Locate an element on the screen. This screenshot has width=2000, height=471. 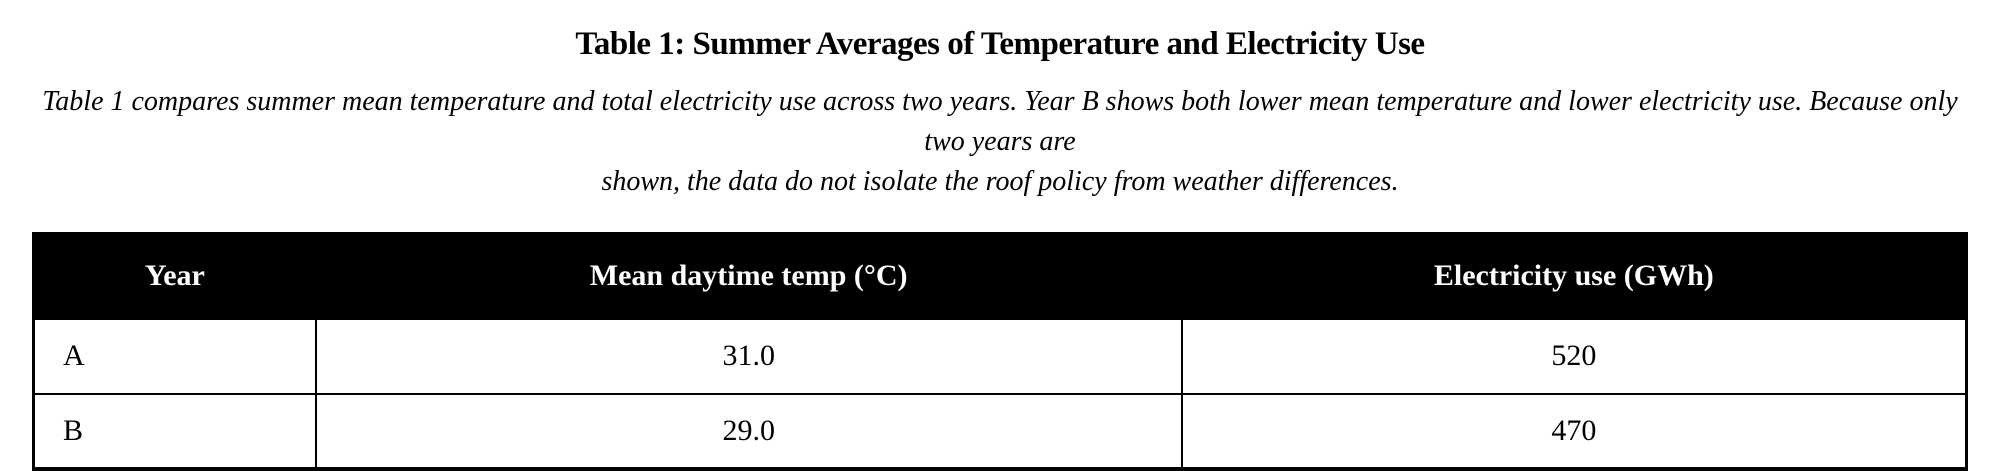
column-header-electricity-use: Electricity use (GWh) is located at coordinates (1574, 276).